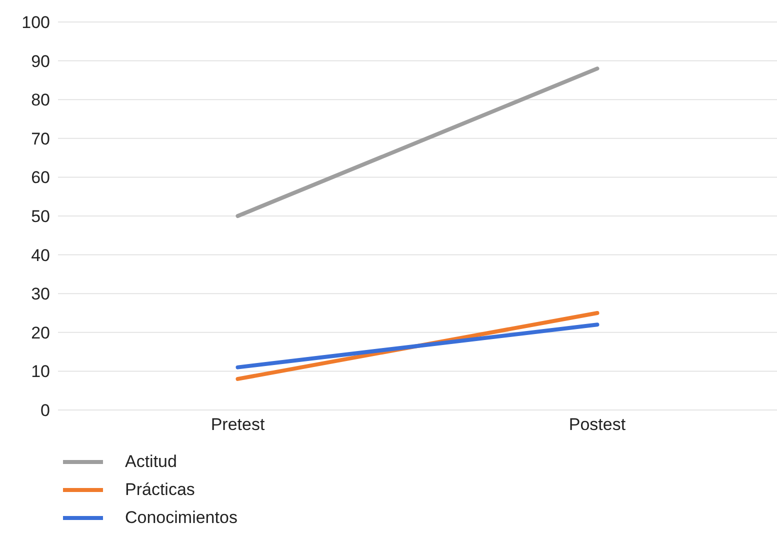 This screenshot has height=535, width=777. I want to click on y-tick-label: 80, so click(40, 100).